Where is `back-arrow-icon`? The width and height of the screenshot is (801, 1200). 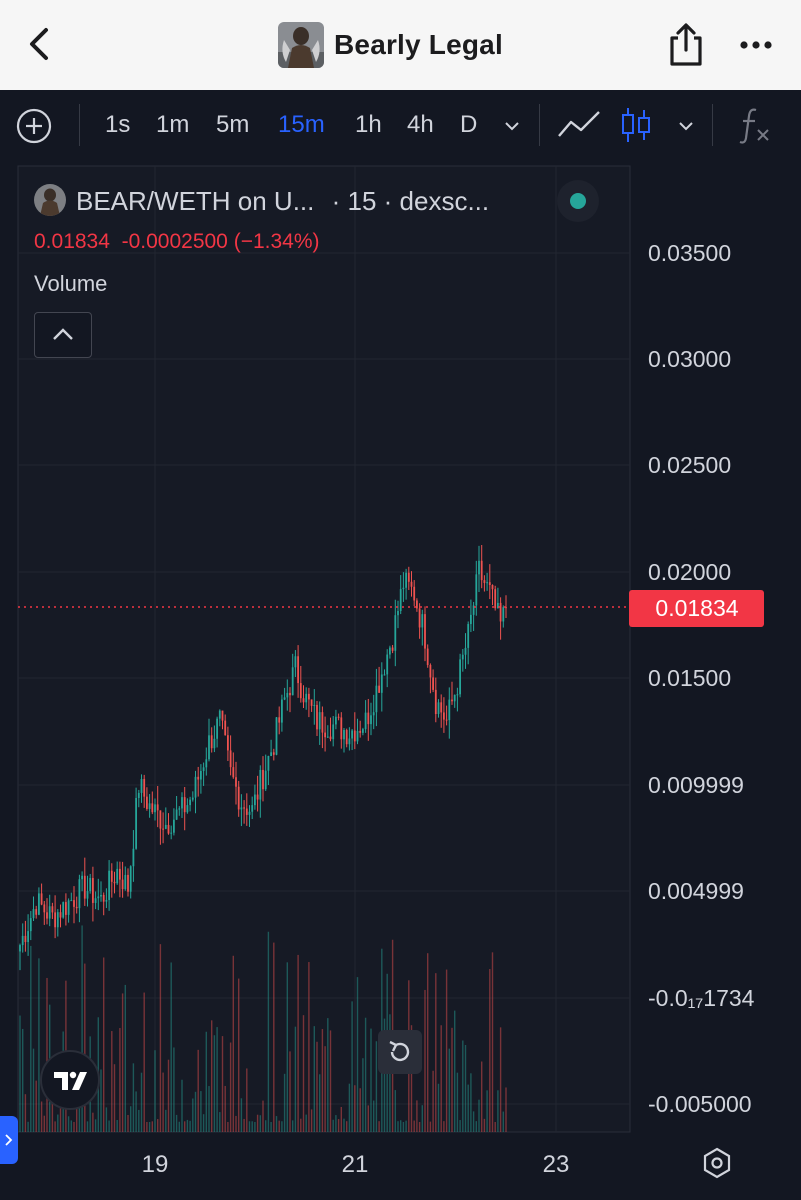
back-arrow-icon is located at coordinates (40, 44).